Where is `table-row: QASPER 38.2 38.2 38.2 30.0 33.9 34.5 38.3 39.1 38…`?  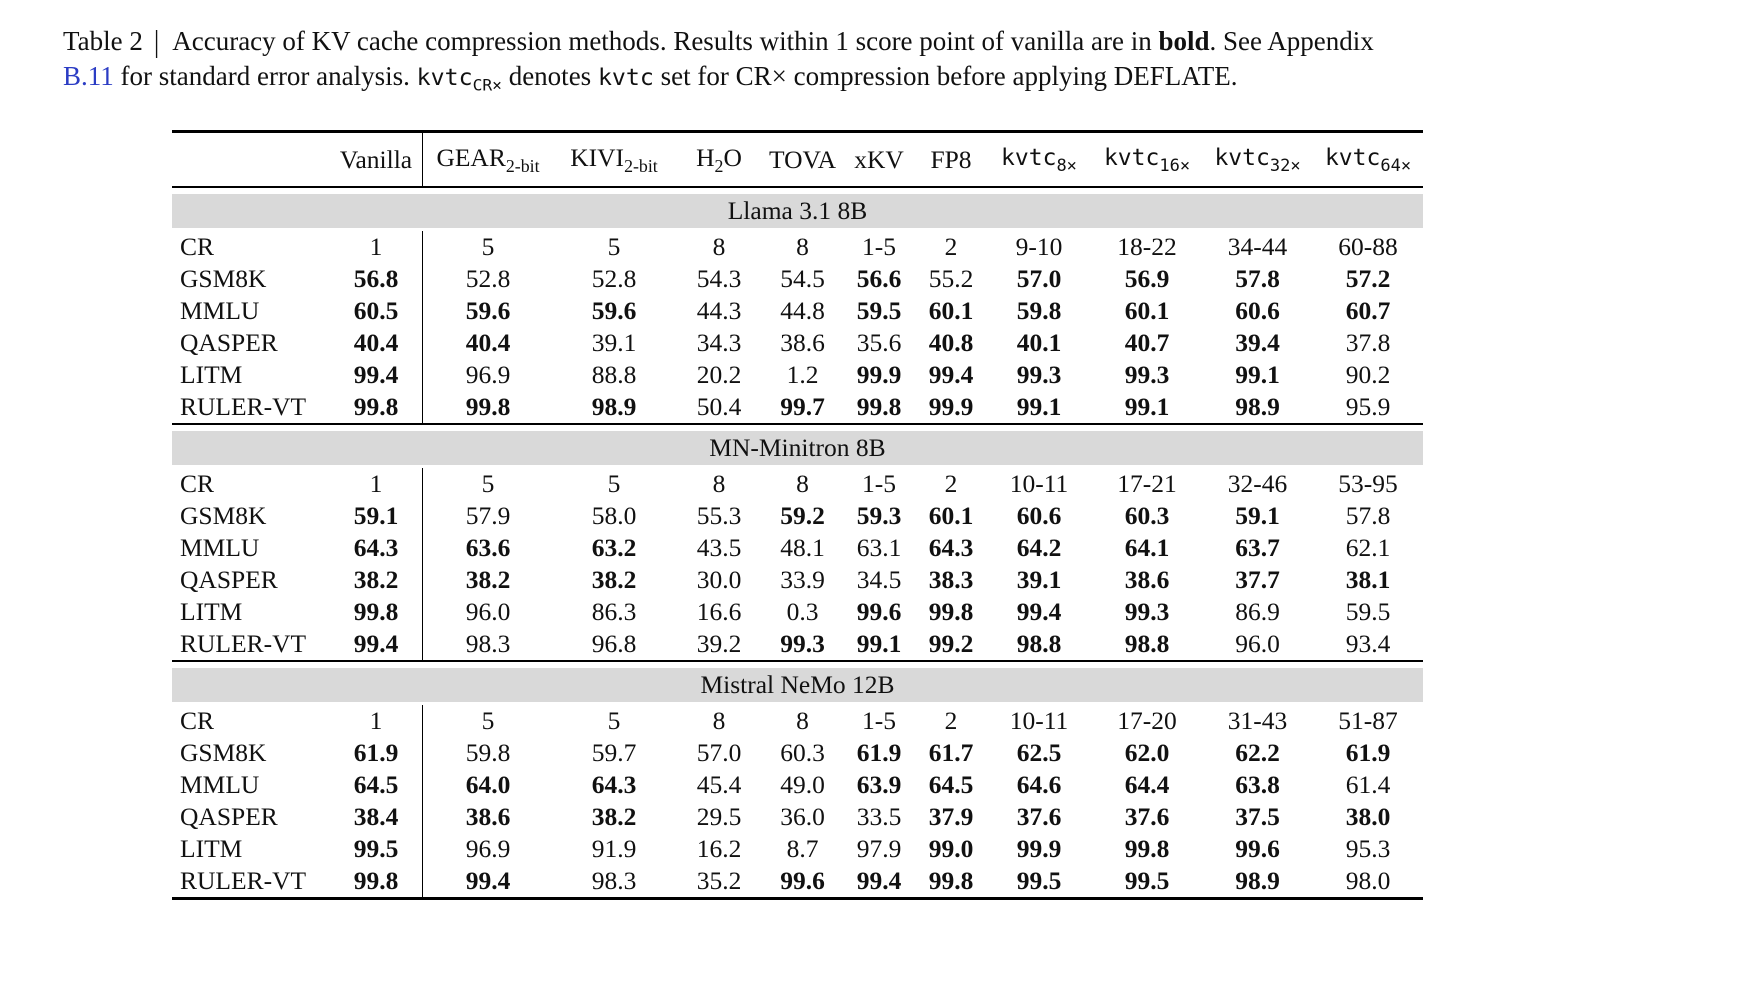
table-row: QASPER 38.2 38.2 38.2 30.0 33.9 34.5 38.3 39.1 38… is located at coordinates (797, 580).